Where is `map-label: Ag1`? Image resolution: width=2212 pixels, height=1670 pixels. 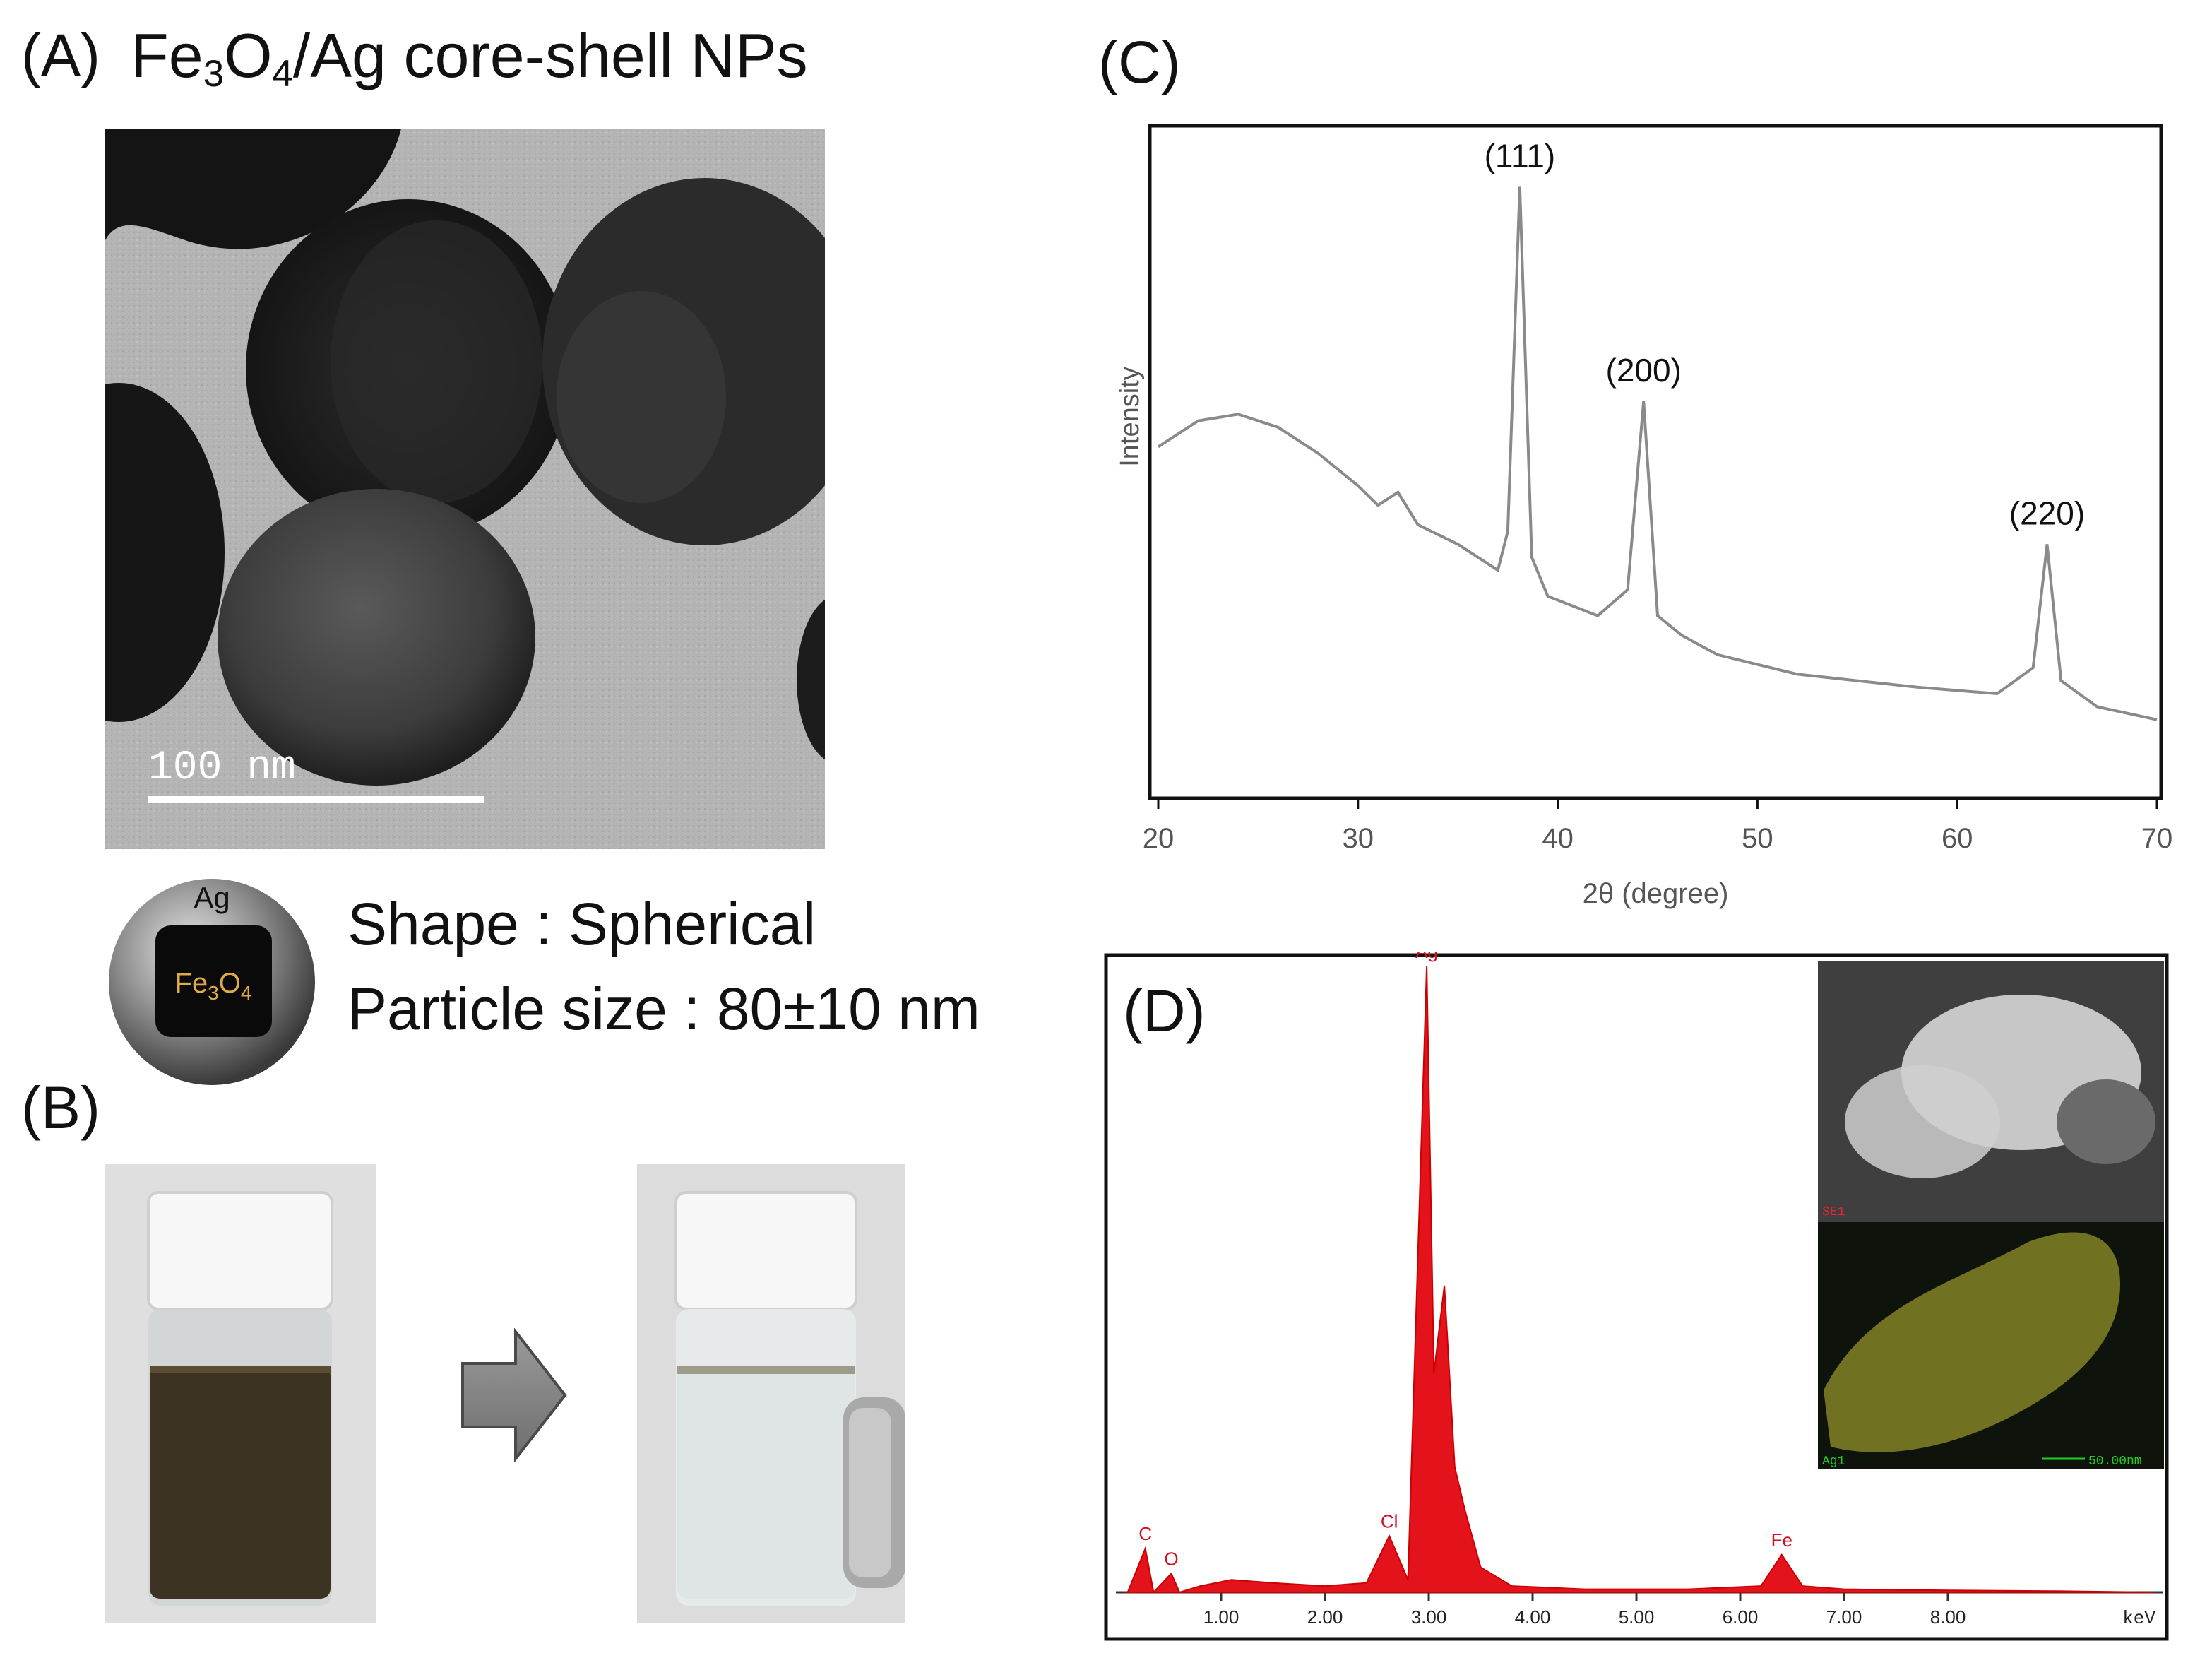
map-label: Ag1 is located at coordinates (1833, 1462).